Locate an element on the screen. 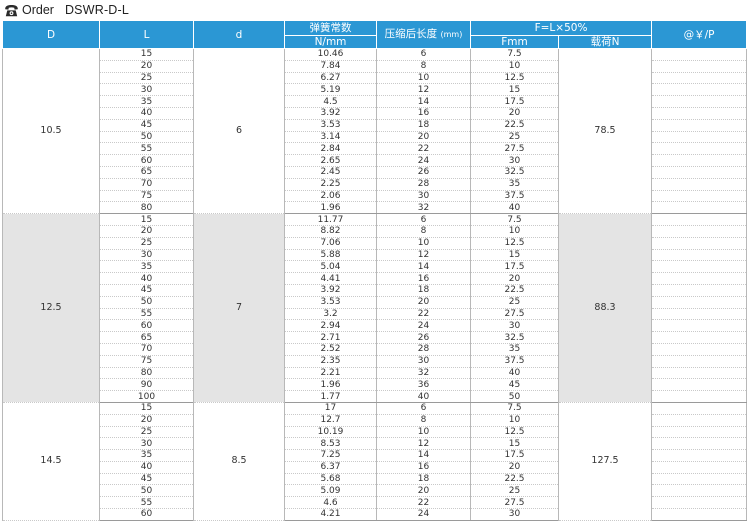  spring-constant-cell: 2.35 is located at coordinates (330, 361).